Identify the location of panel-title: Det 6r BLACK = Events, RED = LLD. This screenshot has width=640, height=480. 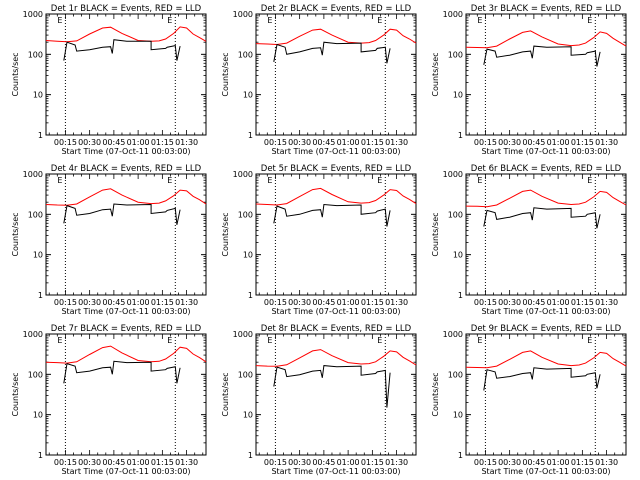
(546, 169).